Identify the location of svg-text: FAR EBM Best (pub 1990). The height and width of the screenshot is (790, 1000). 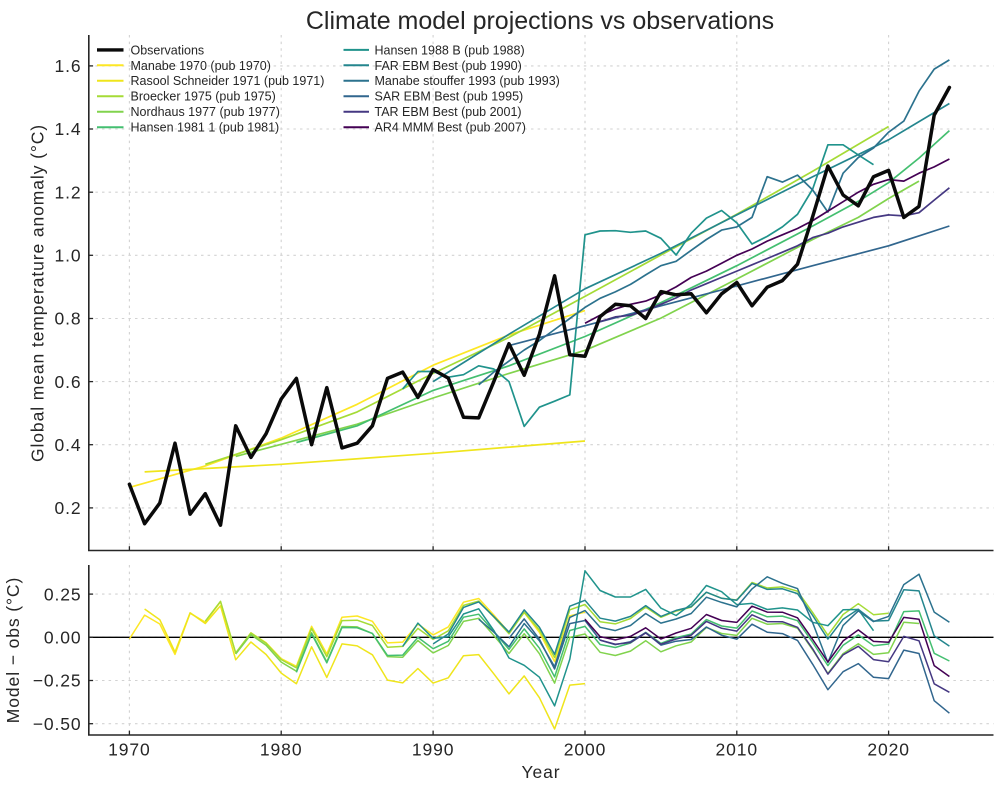
(448, 66).